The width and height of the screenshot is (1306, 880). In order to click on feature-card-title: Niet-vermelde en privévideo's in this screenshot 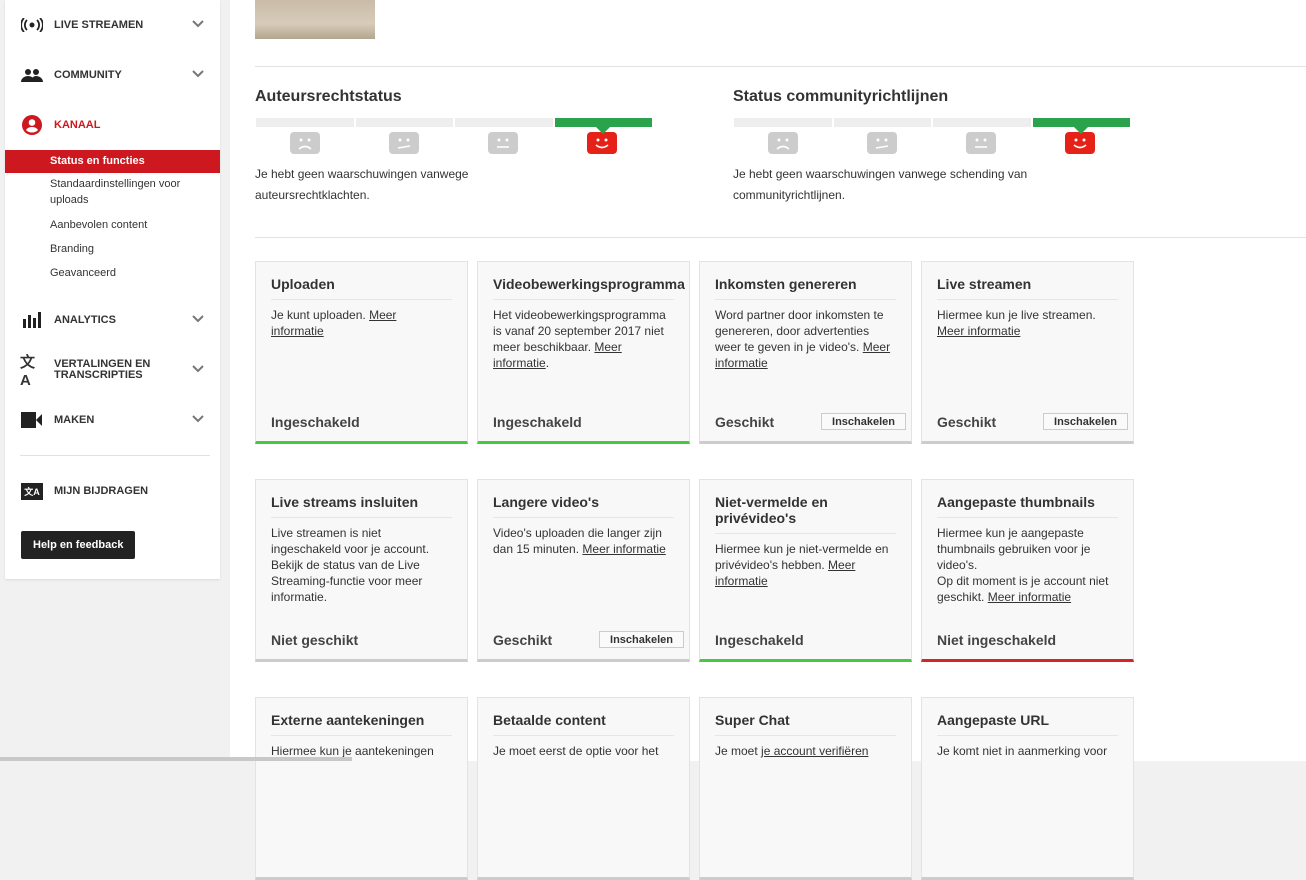, I will do `click(805, 514)`.